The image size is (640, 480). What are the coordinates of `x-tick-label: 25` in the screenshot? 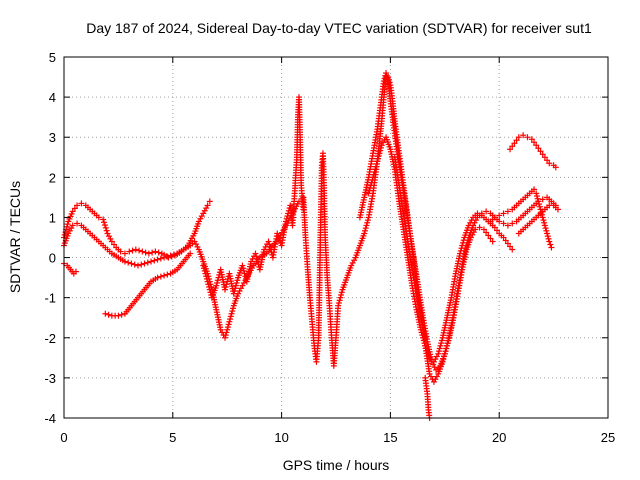 It's located at (608, 437).